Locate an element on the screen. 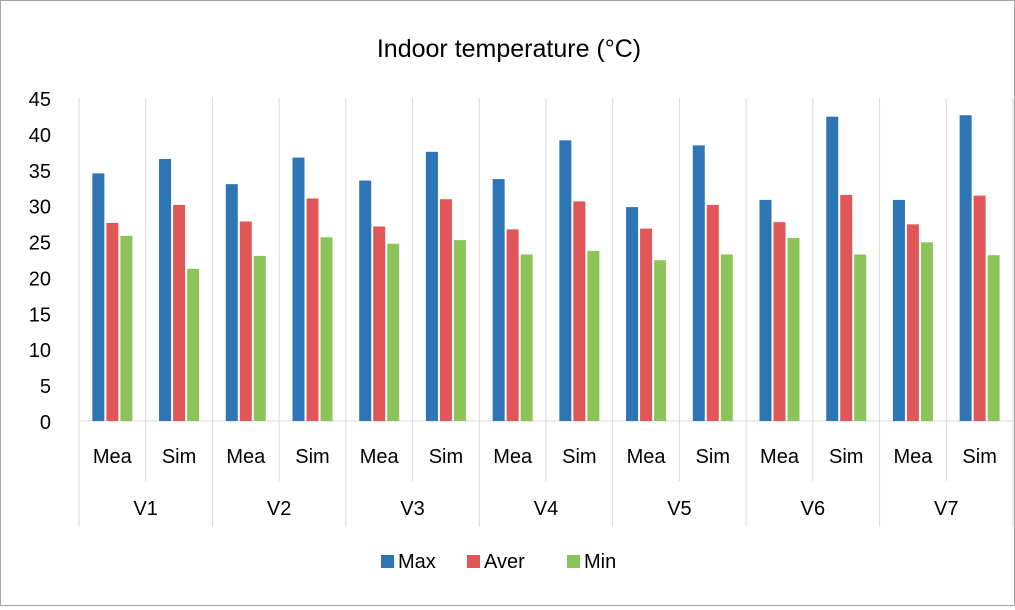 The height and width of the screenshot is (610, 1015). legend-label-max: Max is located at coordinates (417, 562).